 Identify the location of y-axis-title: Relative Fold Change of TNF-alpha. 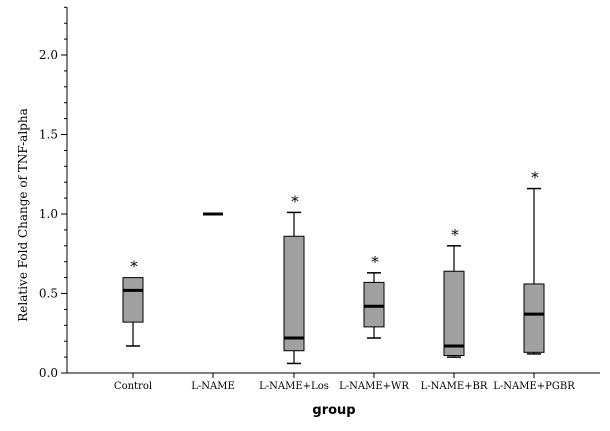
(23, 215).